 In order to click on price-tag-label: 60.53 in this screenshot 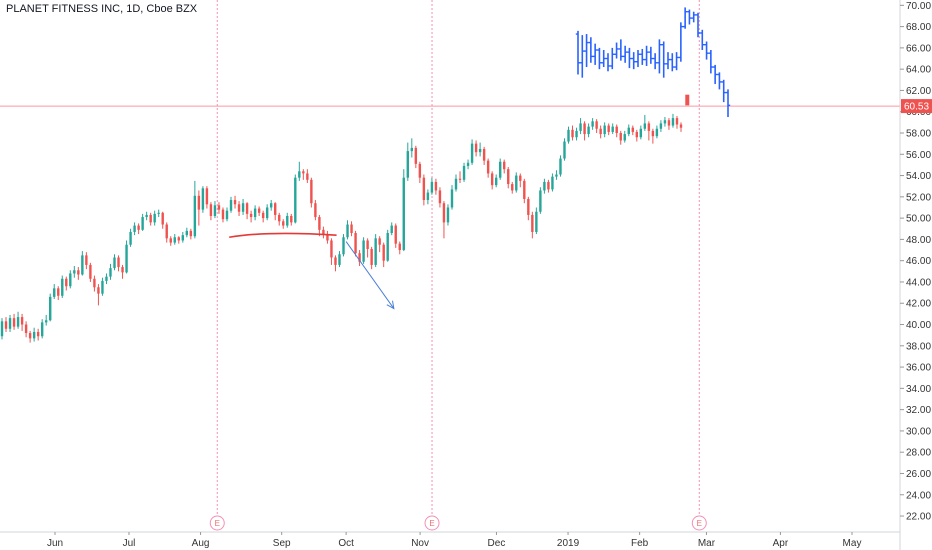, I will do `click(916, 107)`.